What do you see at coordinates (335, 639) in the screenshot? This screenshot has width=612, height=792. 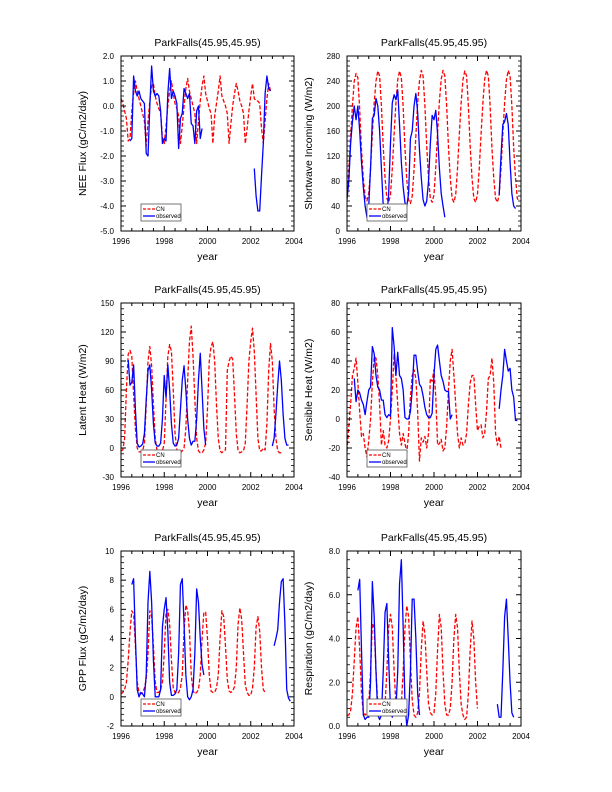 I see `y-tick-label: 4.0` at bounding box center [335, 639].